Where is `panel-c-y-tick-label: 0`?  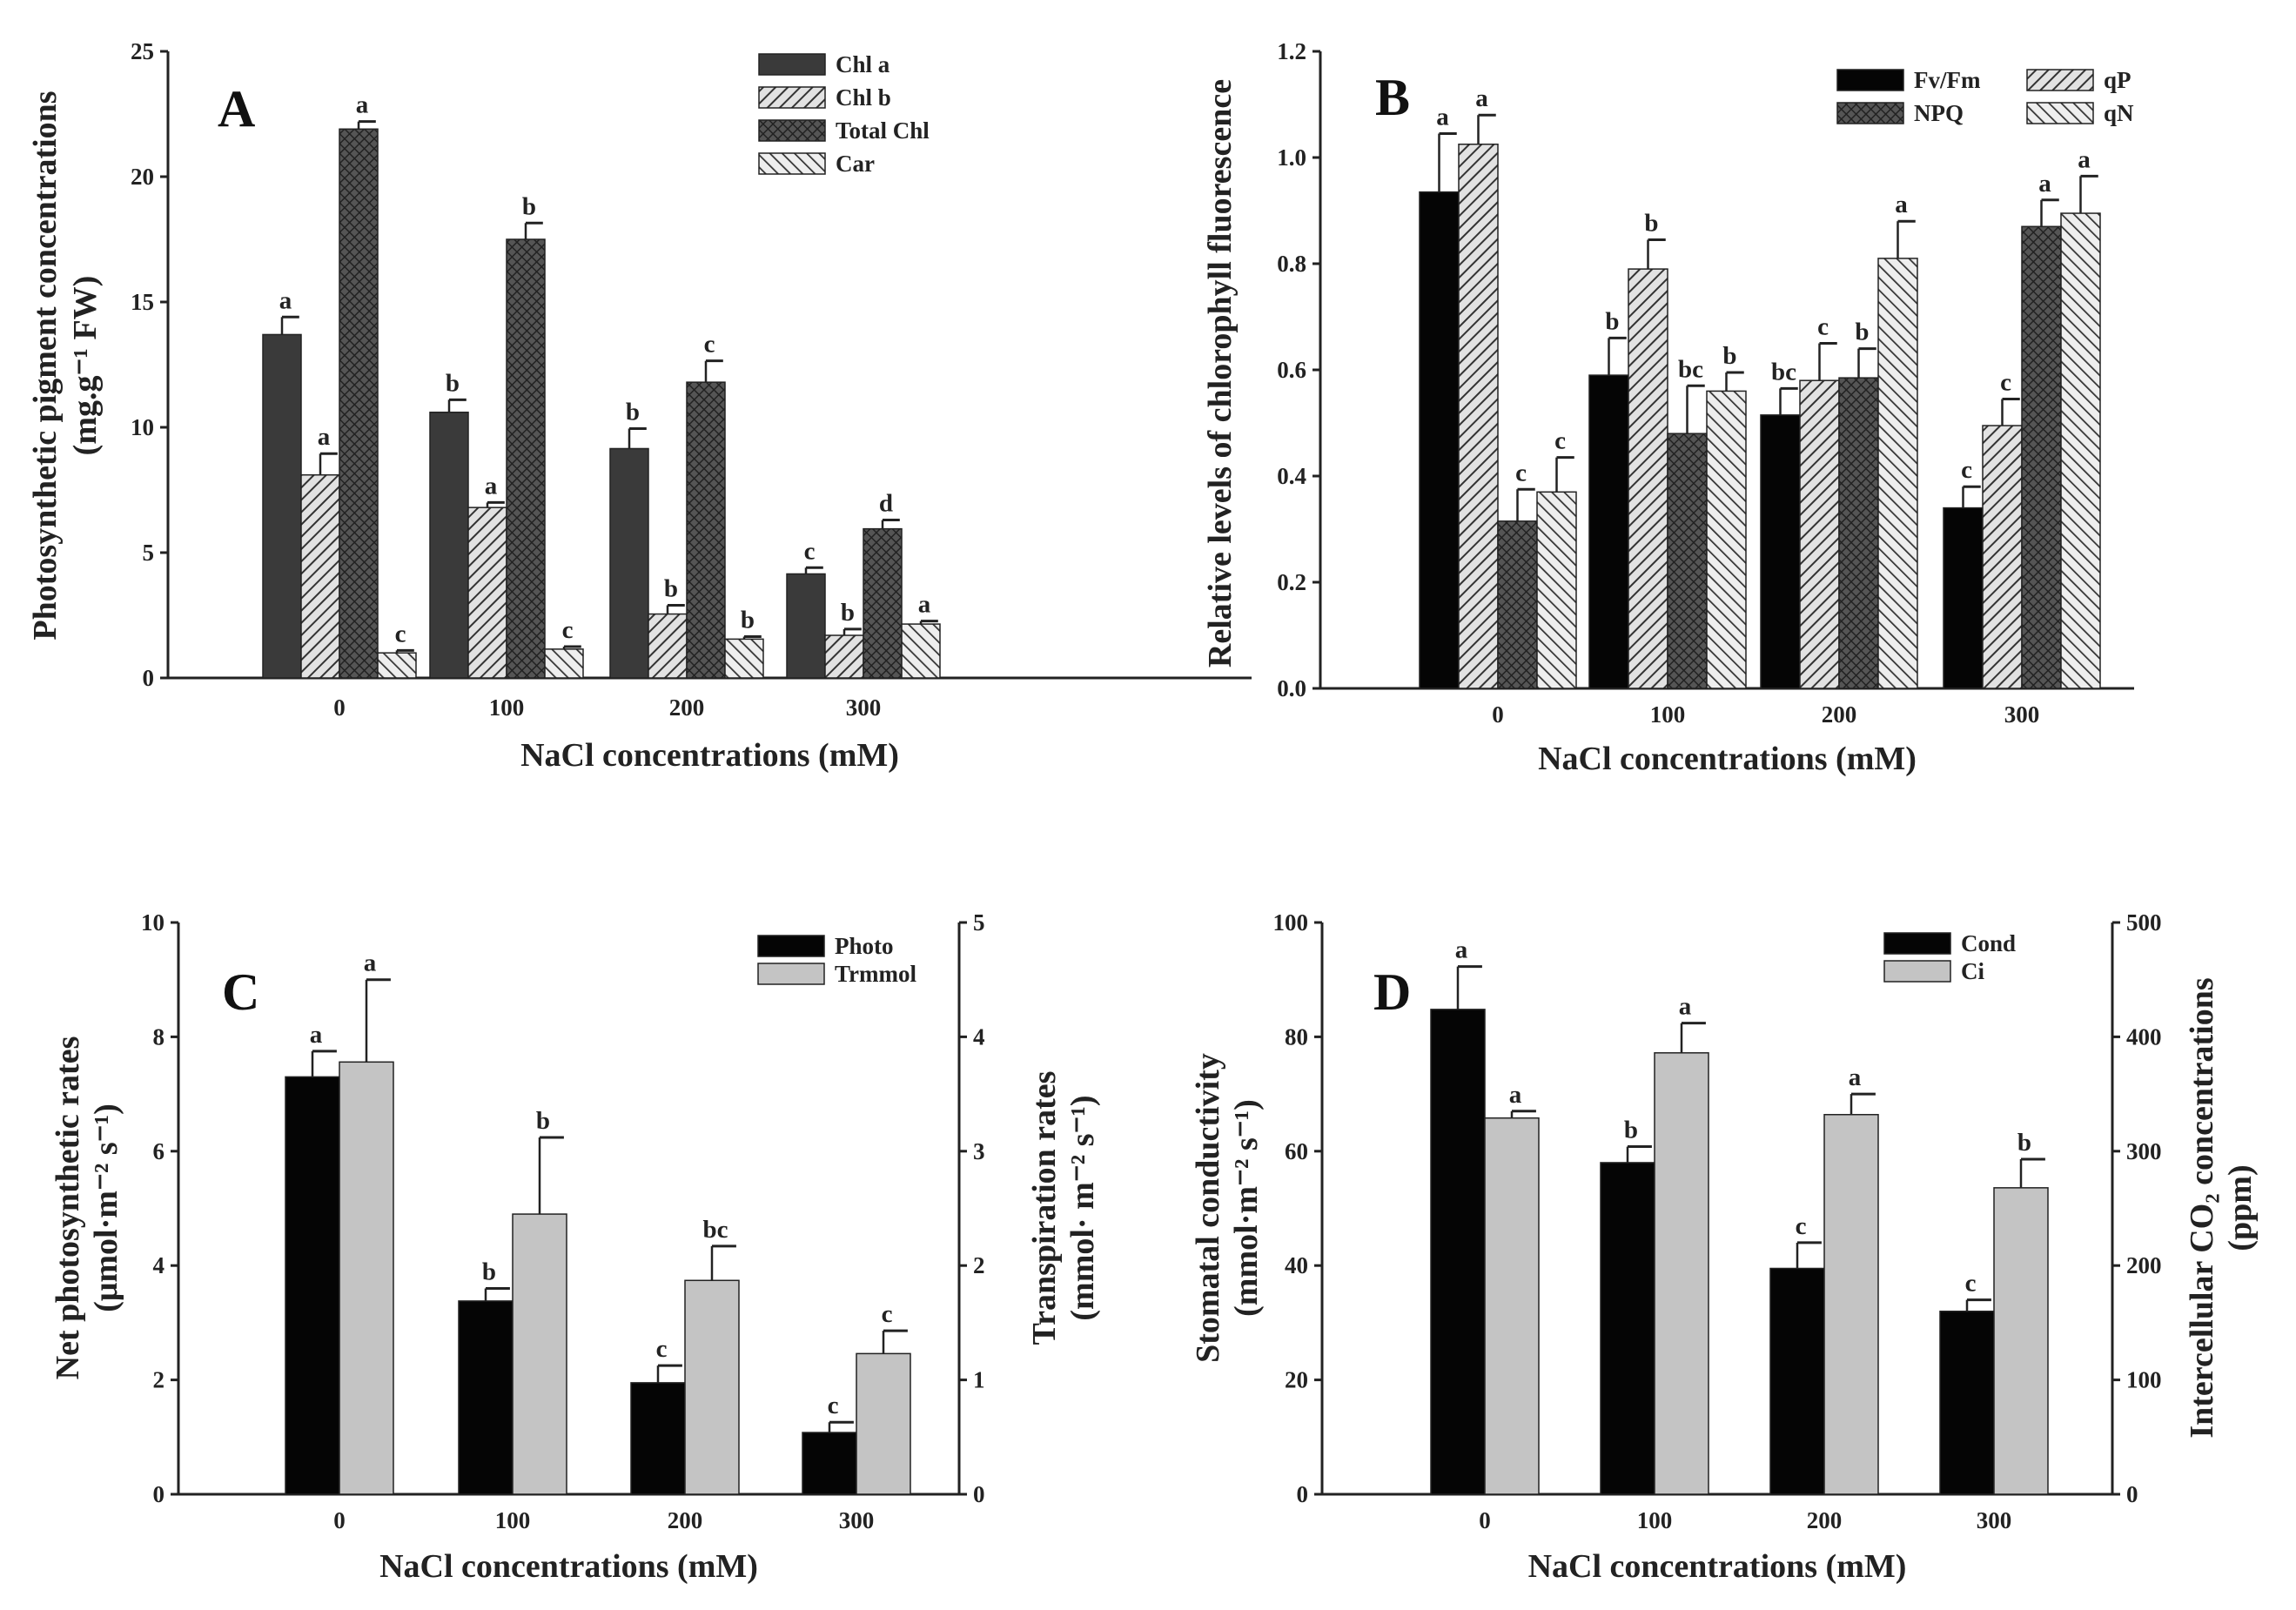 panel-c-y-tick-label: 0 is located at coordinates (159, 1494).